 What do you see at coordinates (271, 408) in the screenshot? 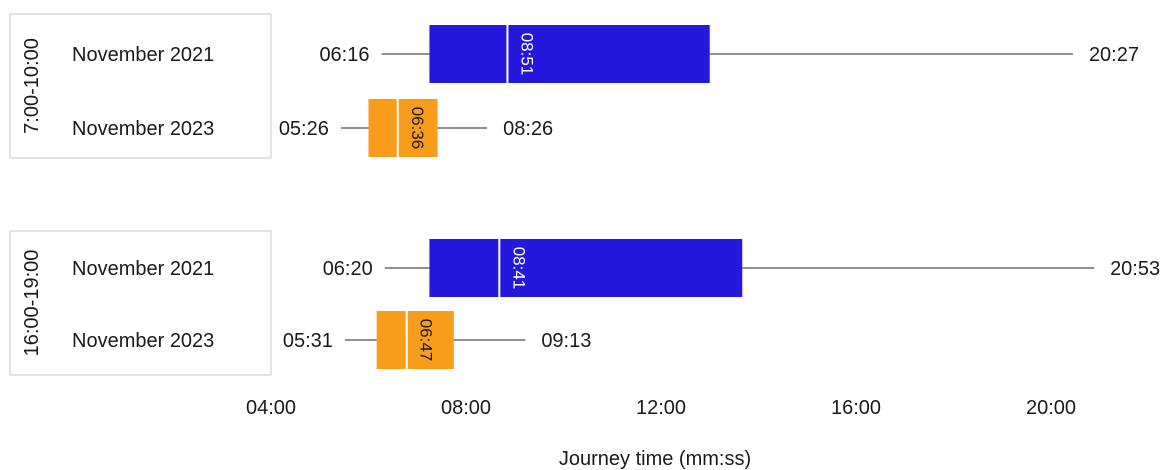
I see `x-tick-label: 04:00` at bounding box center [271, 408].